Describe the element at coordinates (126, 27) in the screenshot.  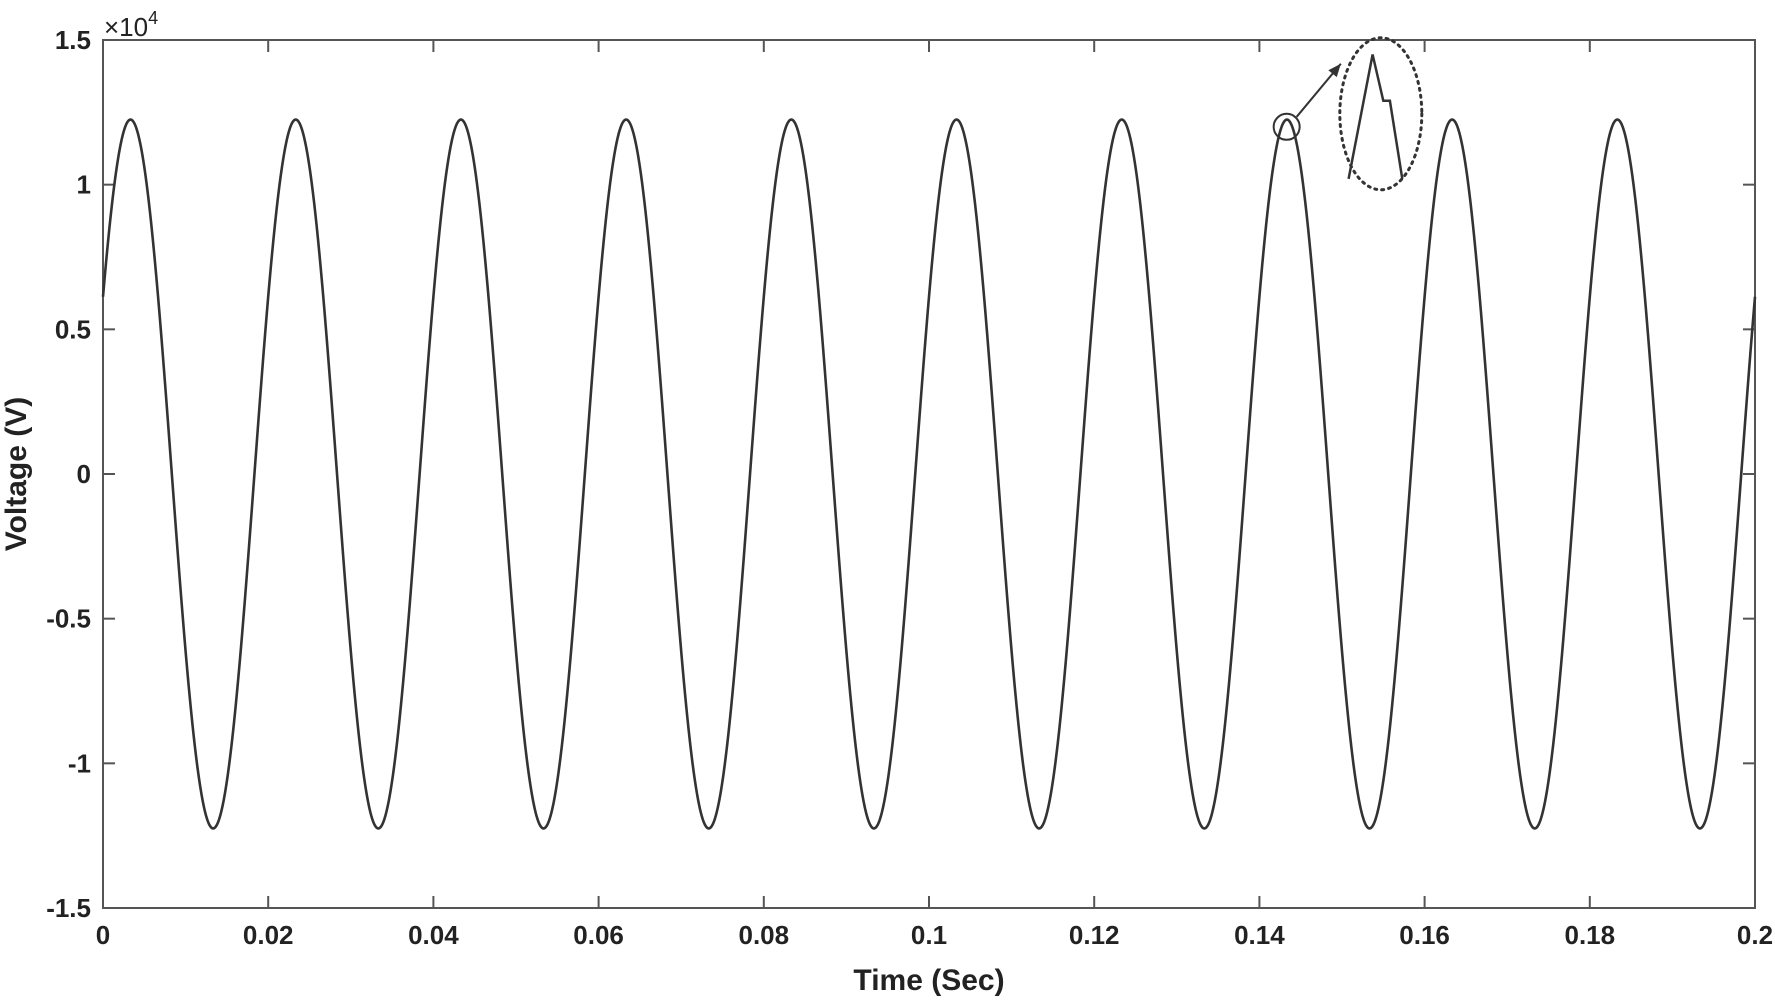
I see `y-exponent-base: ×10` at that location.